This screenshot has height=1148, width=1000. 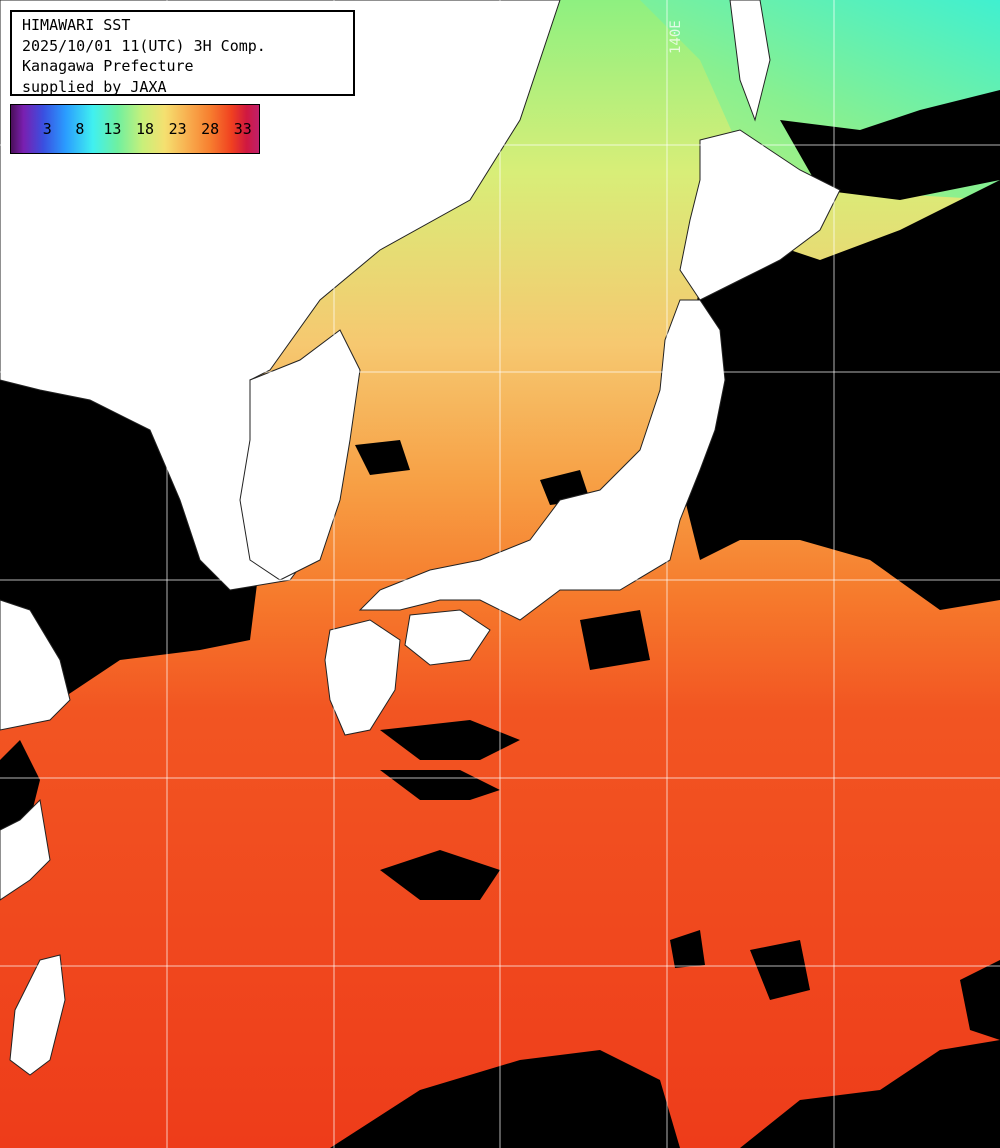 I want to click on map-region: Kanagawa Prefecture, so click(x=108, y=66).